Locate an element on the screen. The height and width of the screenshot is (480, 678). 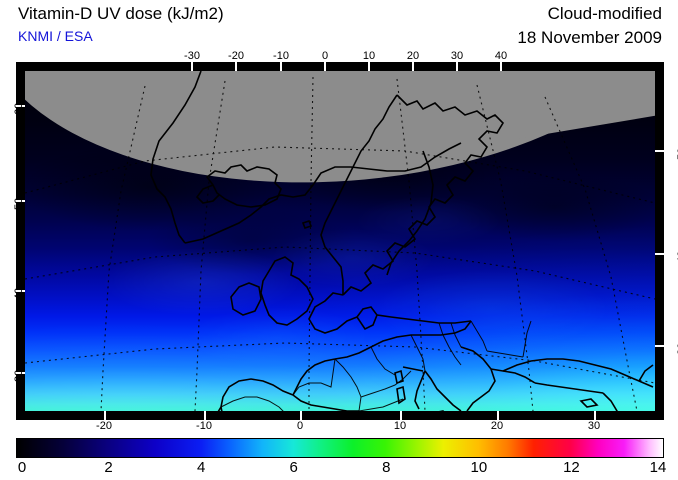
colorbar-tick-label: 0 is located at coordinates (22, 467).